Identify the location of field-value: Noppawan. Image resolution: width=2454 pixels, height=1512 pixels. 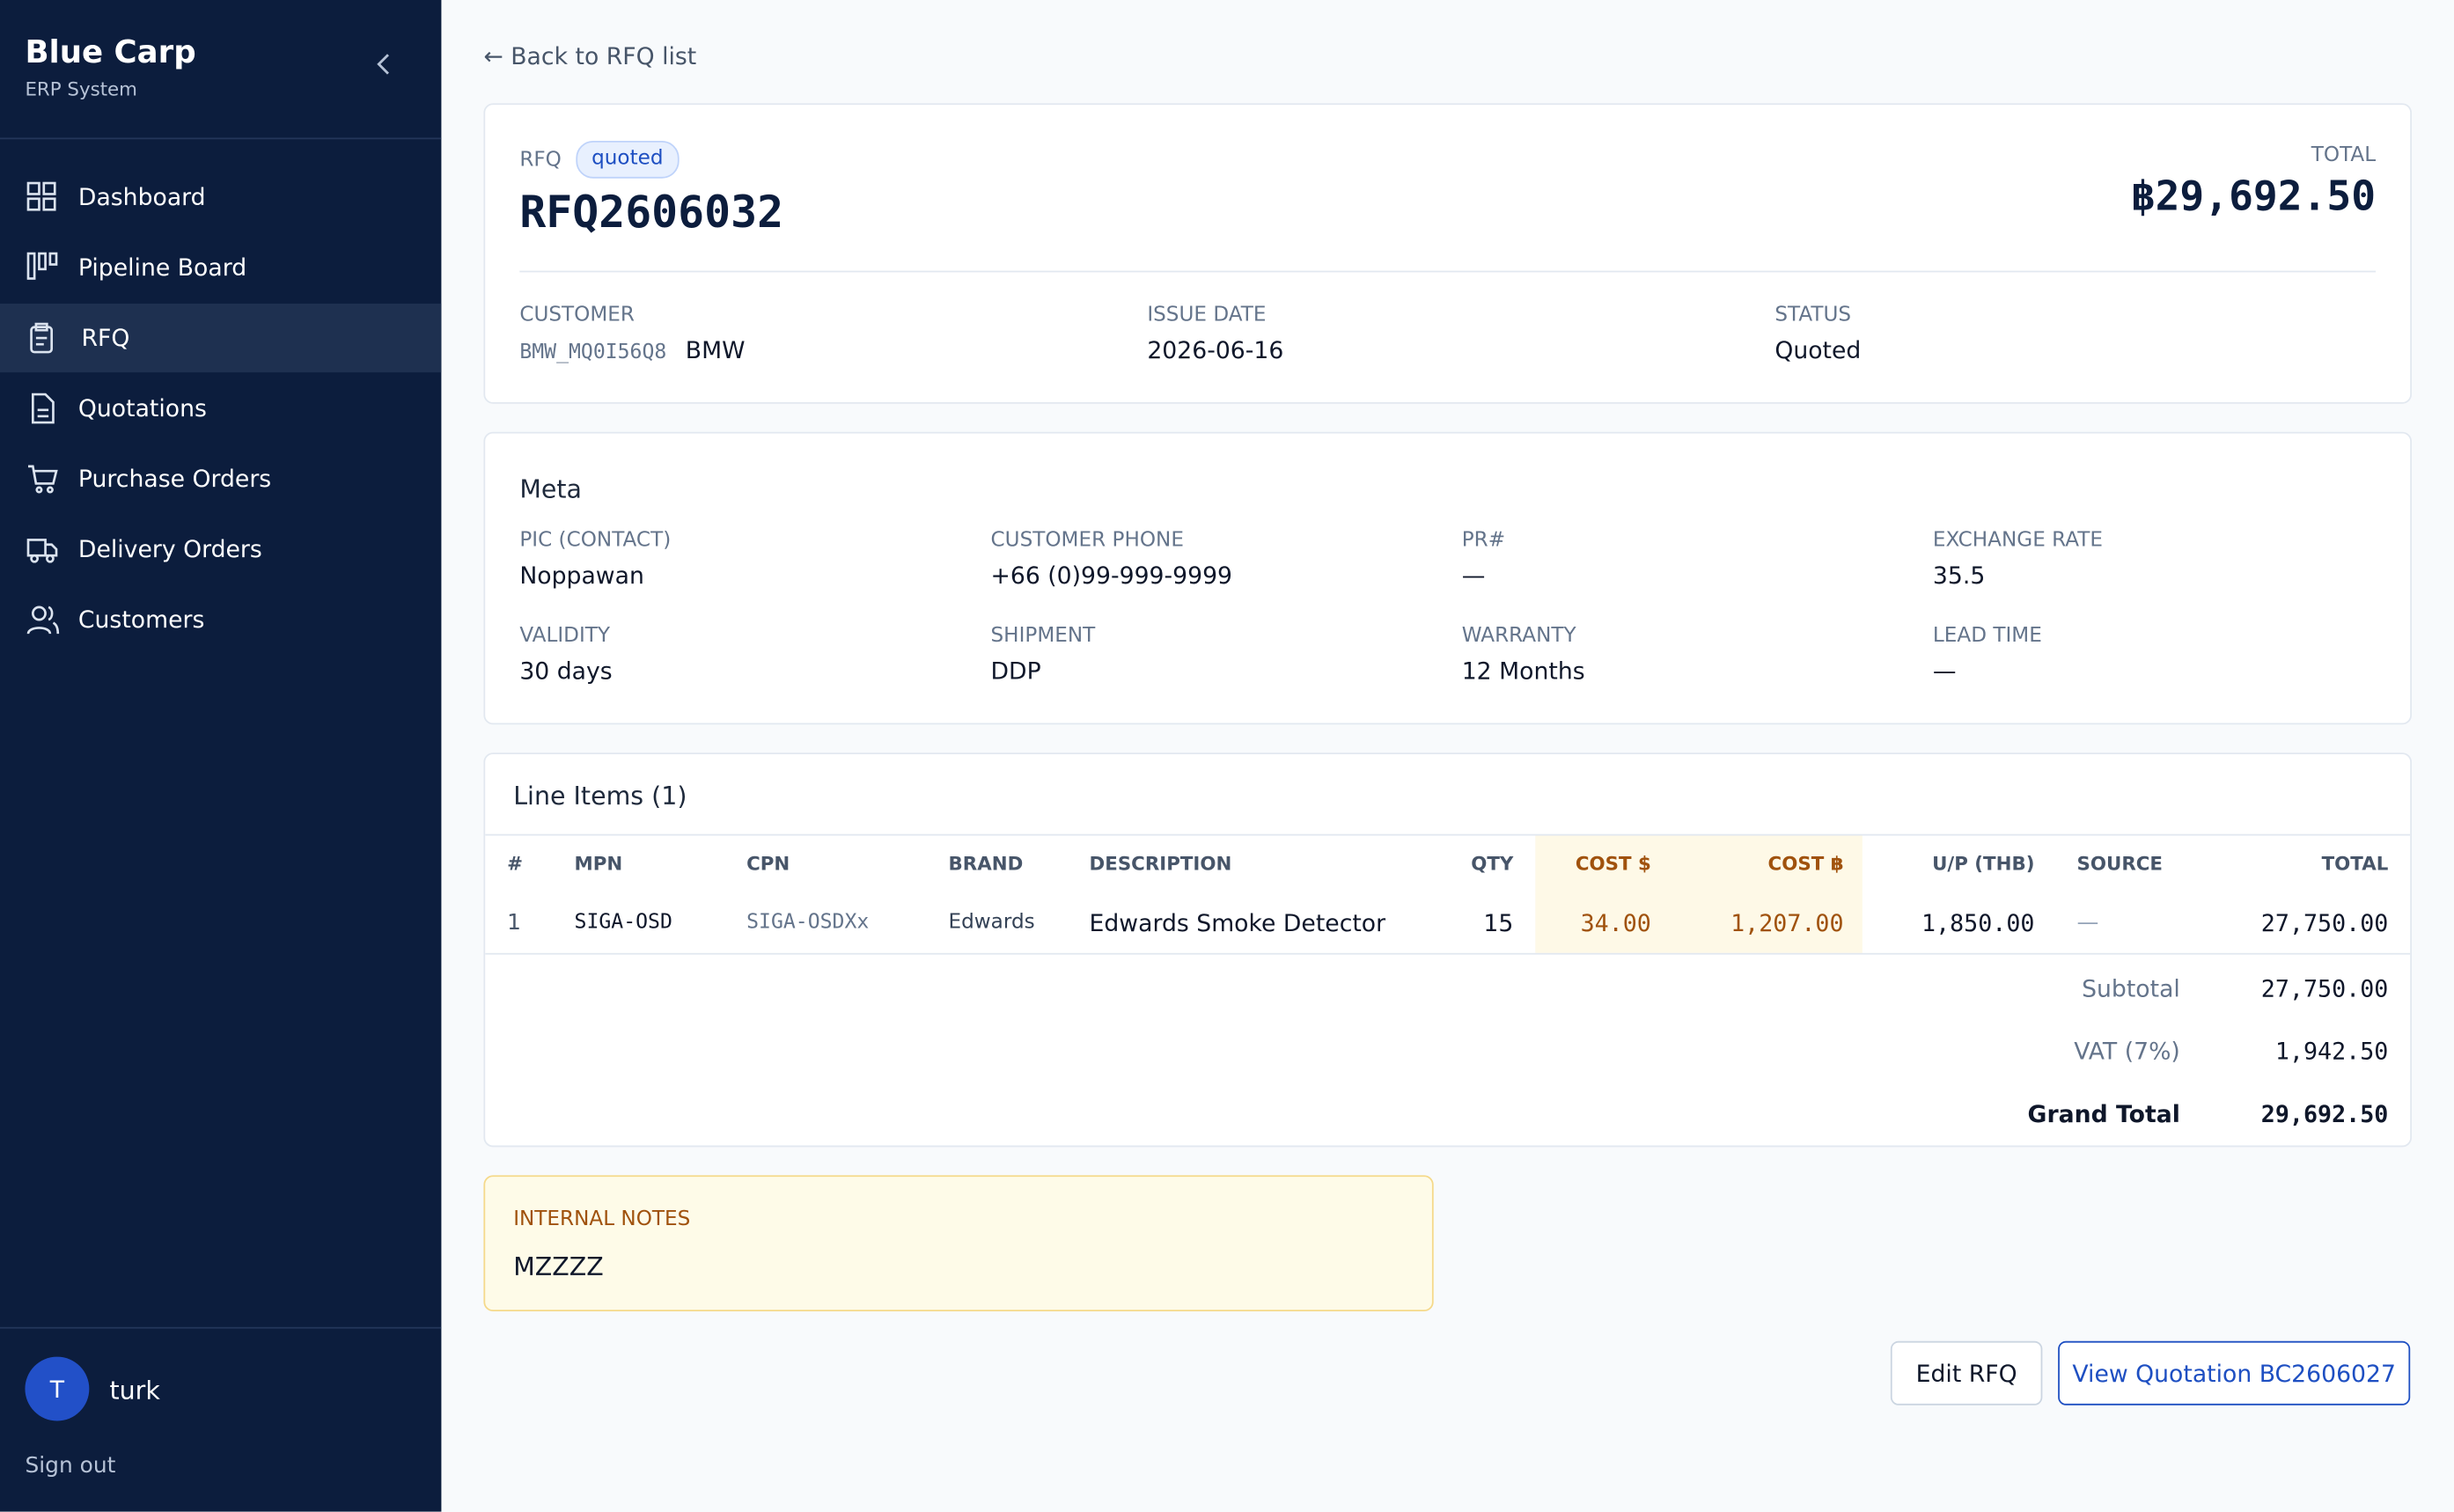
(581, 576).